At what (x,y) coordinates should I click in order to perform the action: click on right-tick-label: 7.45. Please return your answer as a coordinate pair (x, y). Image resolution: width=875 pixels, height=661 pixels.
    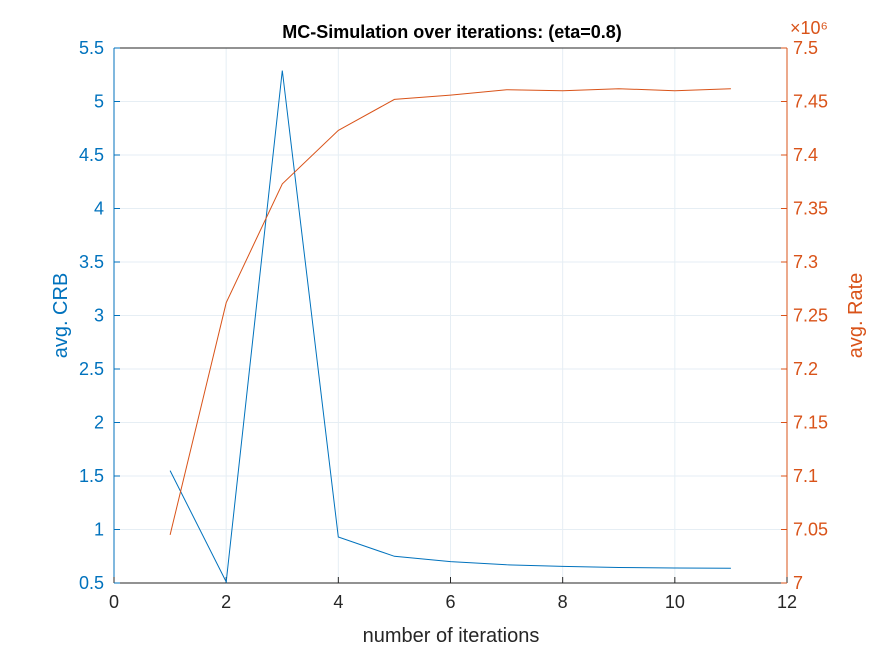
    Looking at the image, I should click on (810, 102).